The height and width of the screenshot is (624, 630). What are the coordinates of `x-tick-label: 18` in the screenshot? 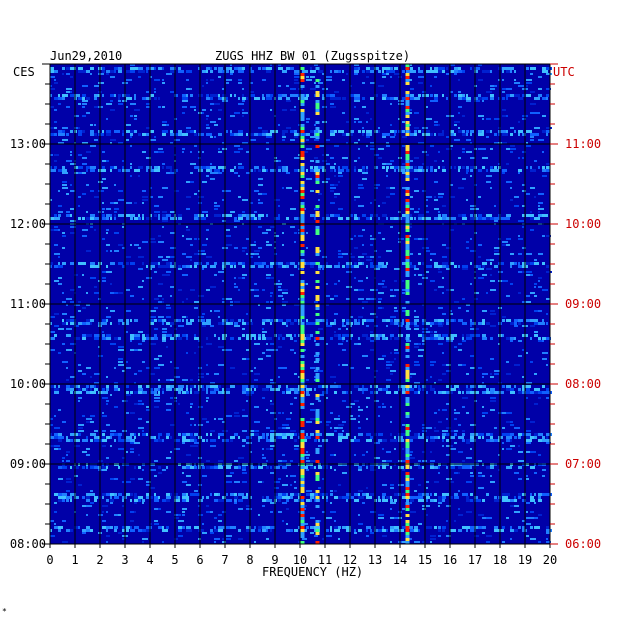 It's located at (500, 560).